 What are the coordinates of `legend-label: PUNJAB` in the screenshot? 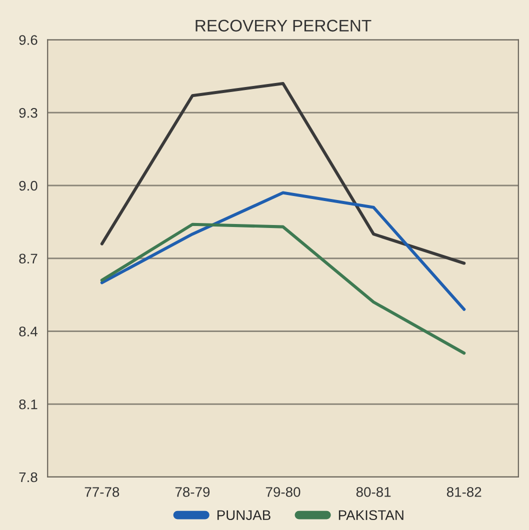 It's located at (243, 515).